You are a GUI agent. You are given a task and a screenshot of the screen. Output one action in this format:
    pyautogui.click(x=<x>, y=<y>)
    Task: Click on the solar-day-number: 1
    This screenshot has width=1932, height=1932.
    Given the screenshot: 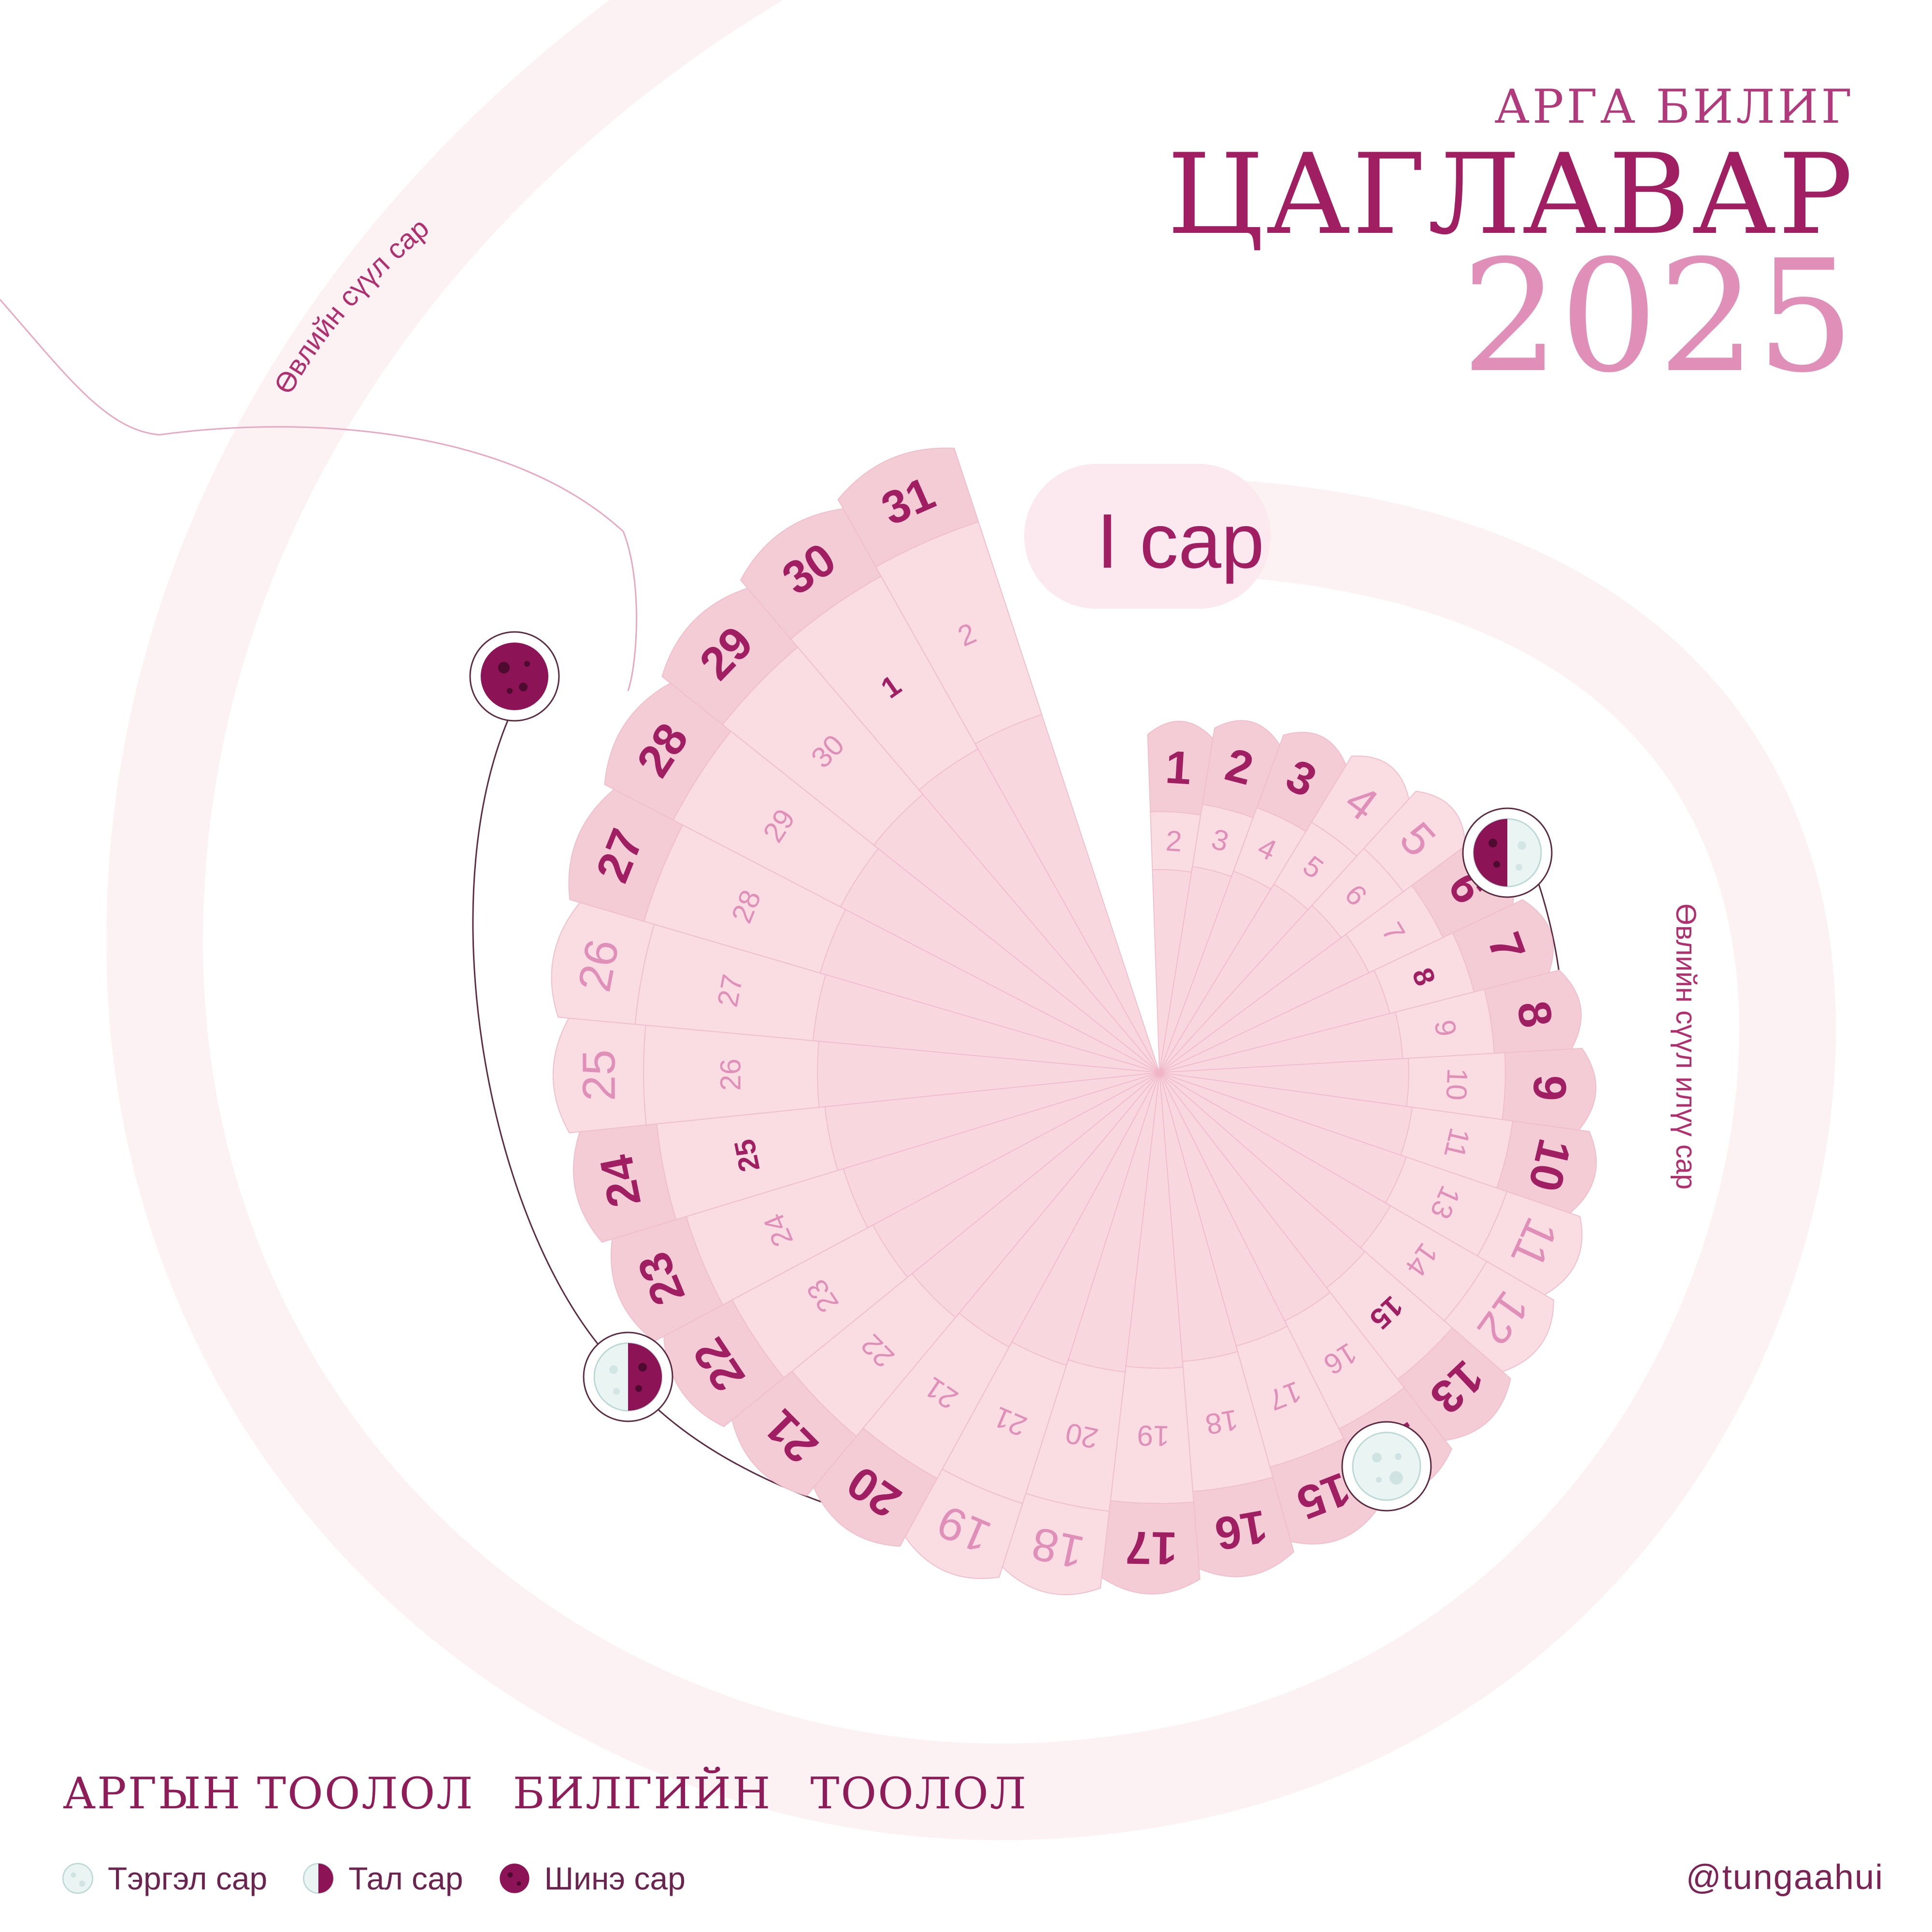 What is the action you would take?
    pyautogui.click(x=1179, y=768)
    